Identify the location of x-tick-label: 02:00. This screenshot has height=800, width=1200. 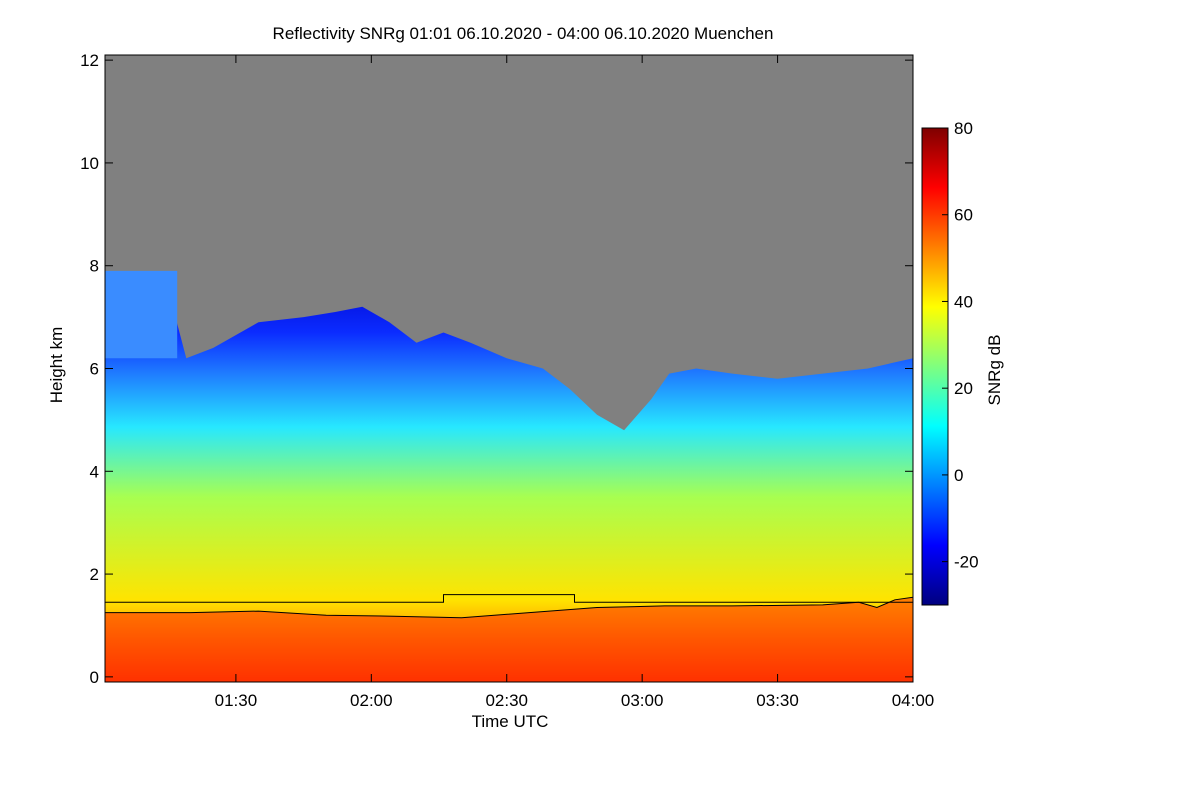
(371, 700).